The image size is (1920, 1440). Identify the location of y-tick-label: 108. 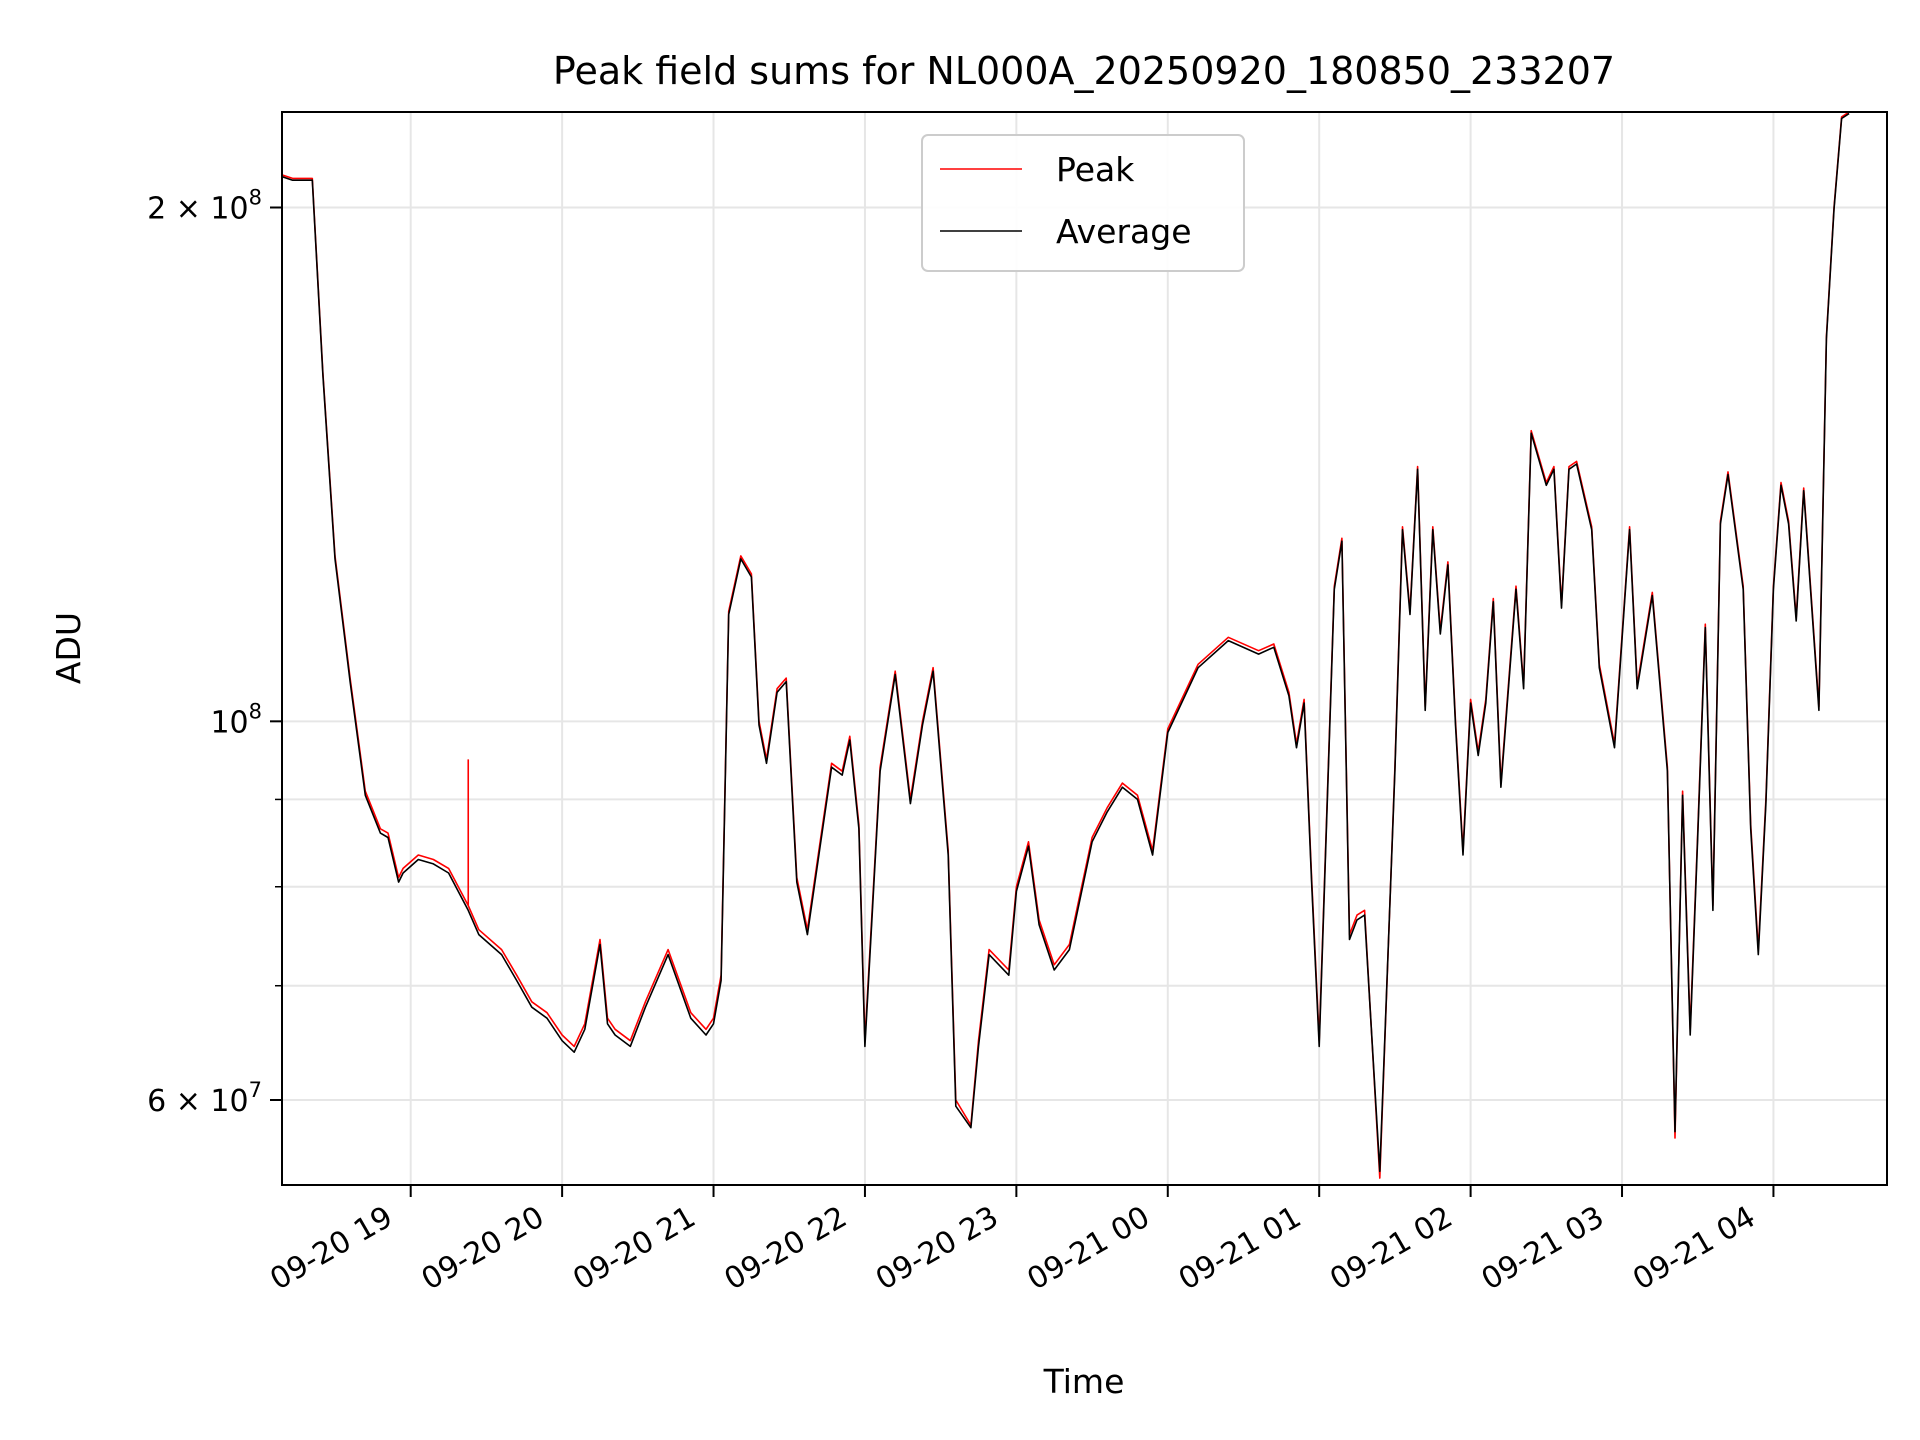
(236, 719).